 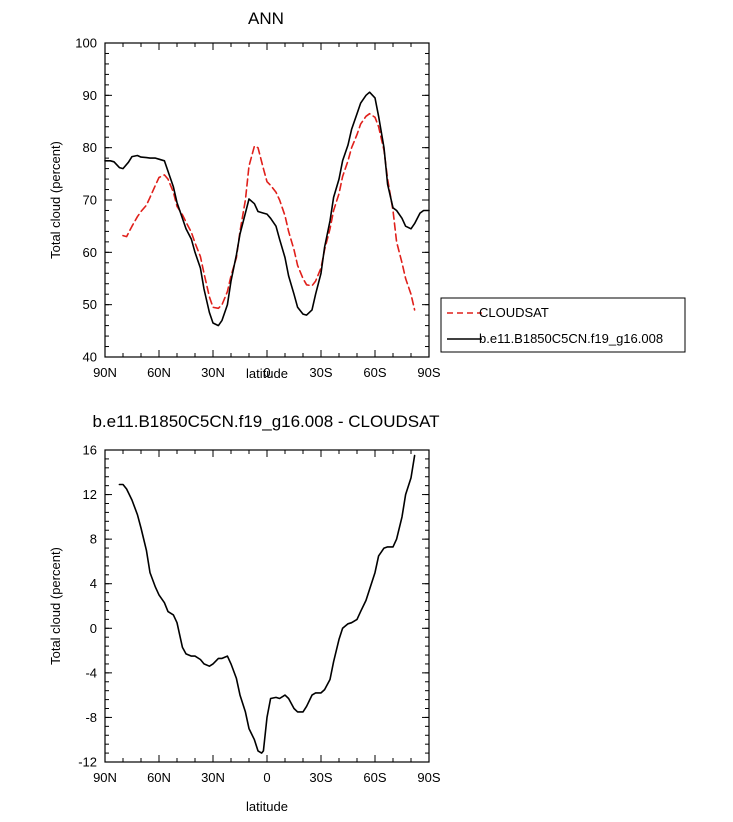 I want to click on legend-box, so click(x=563, y=325).